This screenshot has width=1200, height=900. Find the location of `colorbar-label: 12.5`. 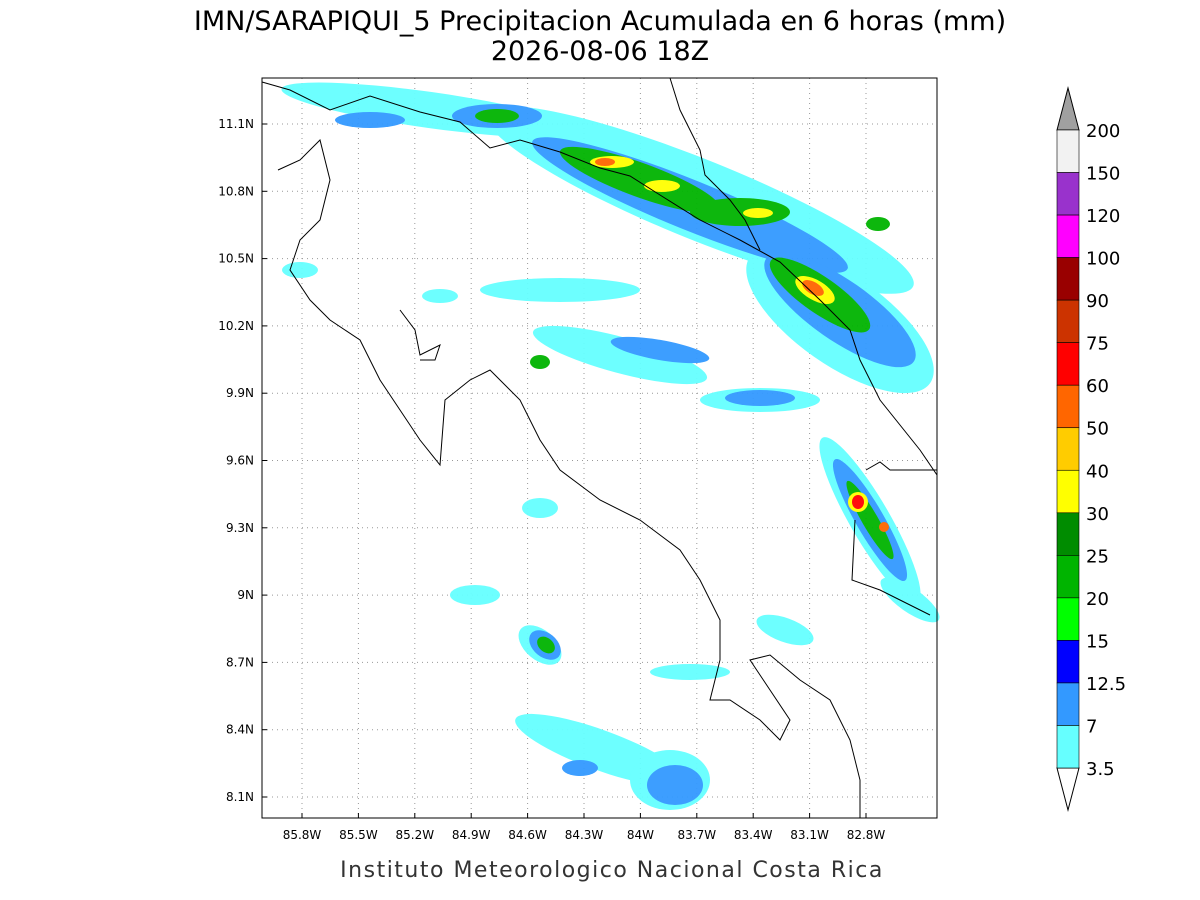

colorbar-label: 12.5 is located at coordinates (1106, 684).